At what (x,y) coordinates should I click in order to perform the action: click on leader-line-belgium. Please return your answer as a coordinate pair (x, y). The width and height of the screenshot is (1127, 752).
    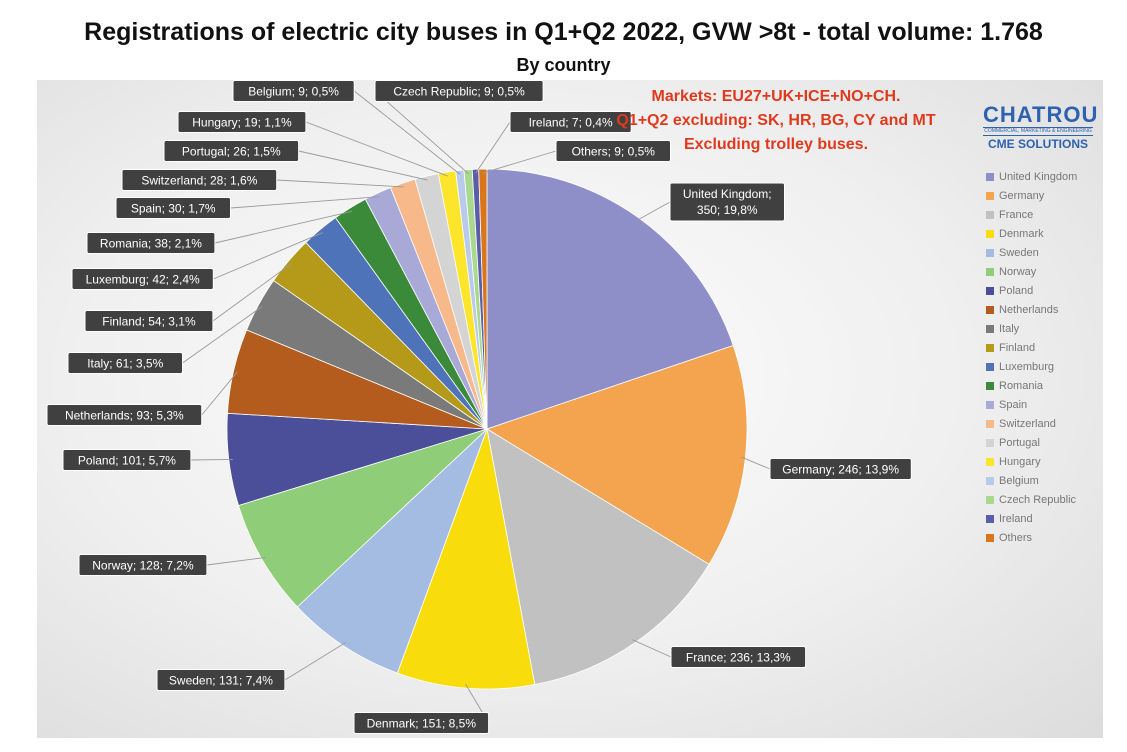
    Looking at the image, I should click on (407, 132).